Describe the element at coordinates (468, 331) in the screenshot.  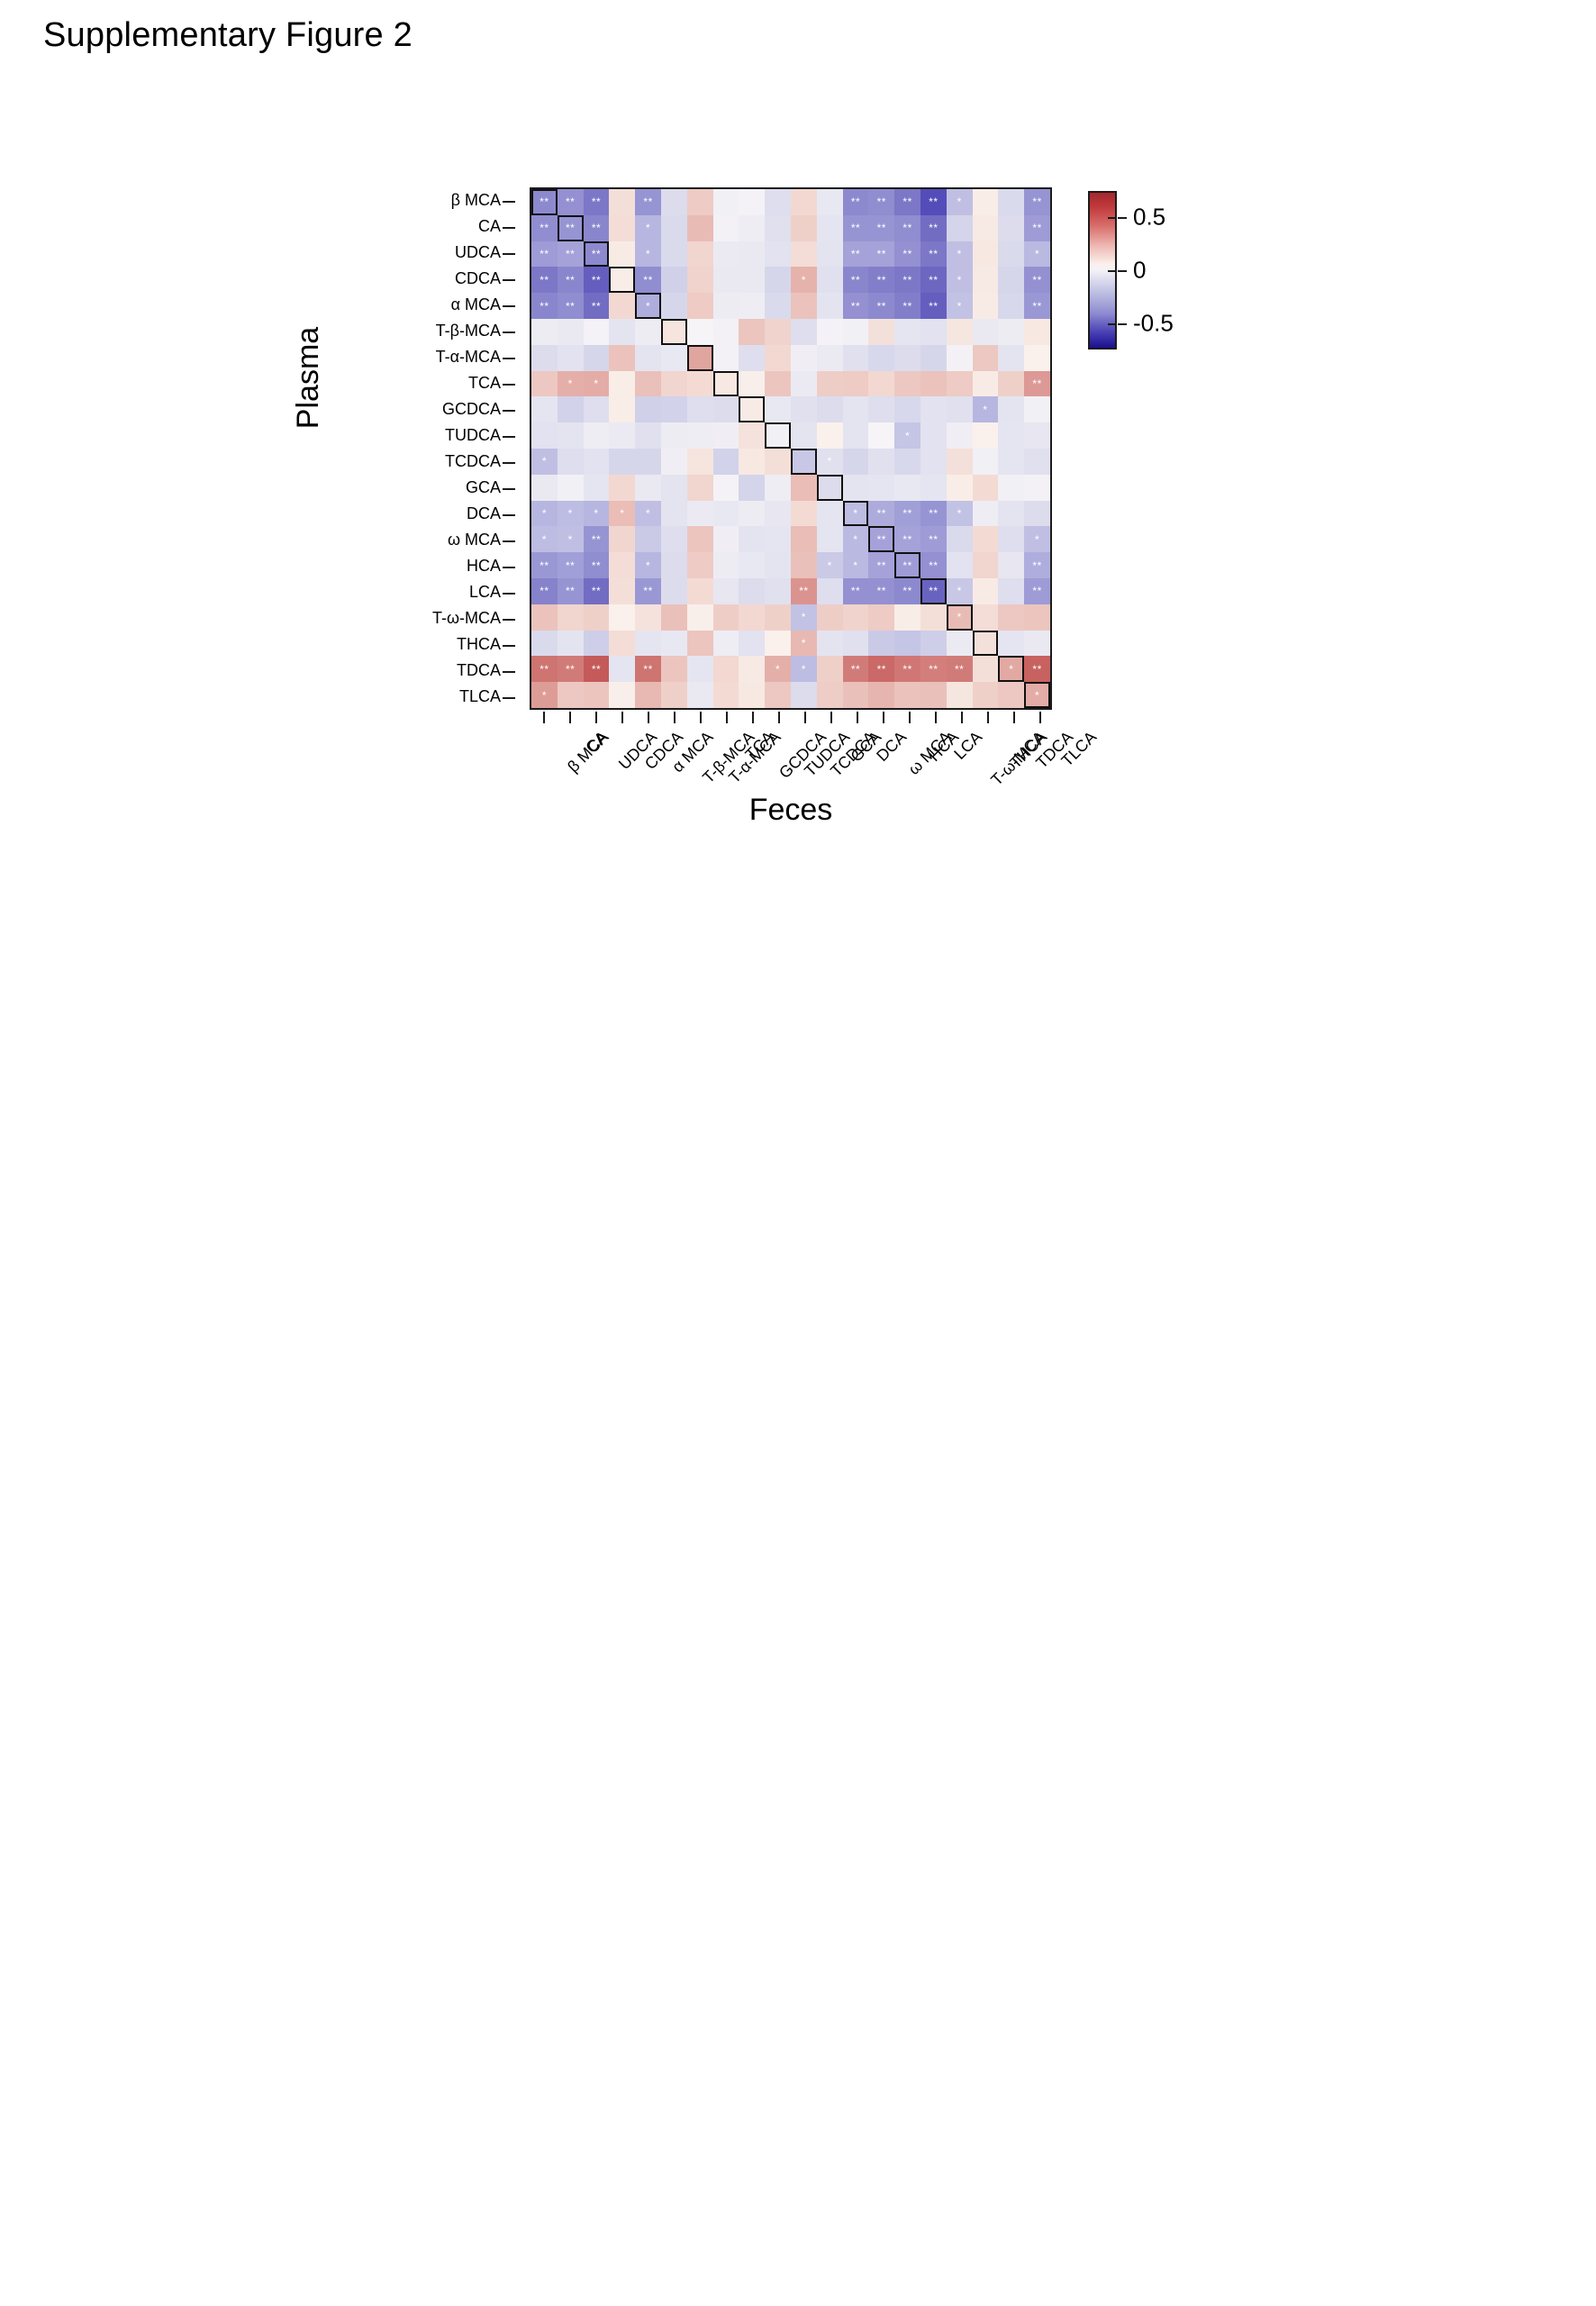
I see `y-tick-label: T-β-MCA` at that location.